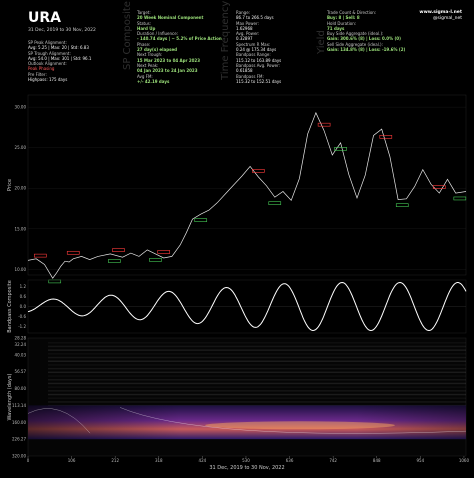 Image resolution: width=474 pixels, height=478 pixels. I want to click on x-tick-label: 954, so click(421, 460).